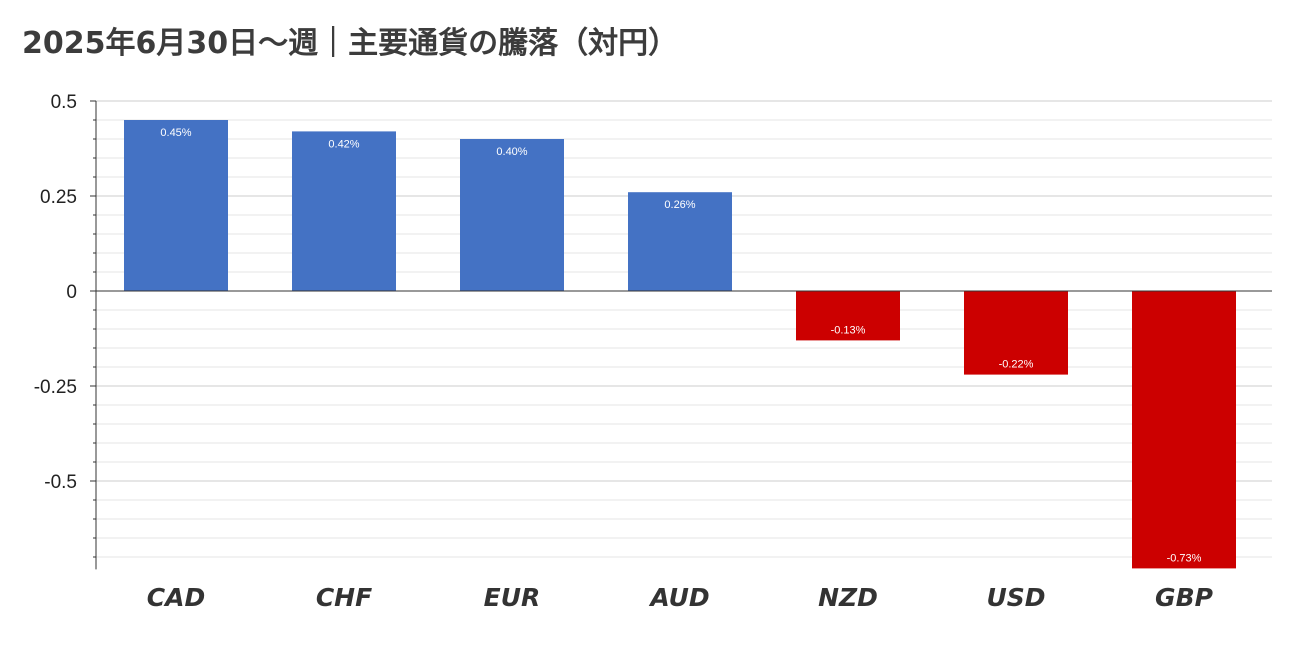 The width and height of the screenshot is (1305, 646). I want to click on data-label: 0.42%, so click(343, 144).